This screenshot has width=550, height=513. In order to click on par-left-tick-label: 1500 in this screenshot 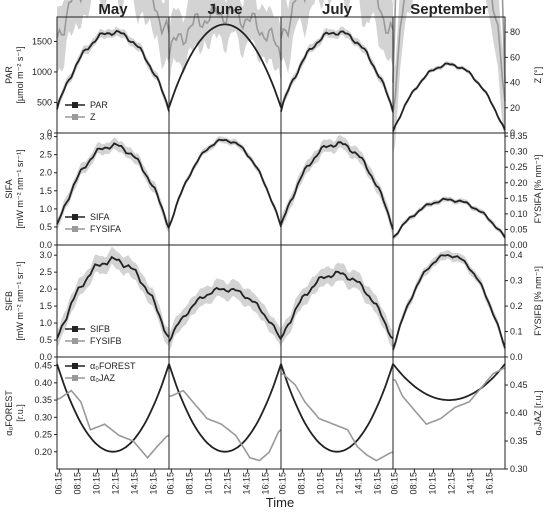, I will do `click(42, 41)`.